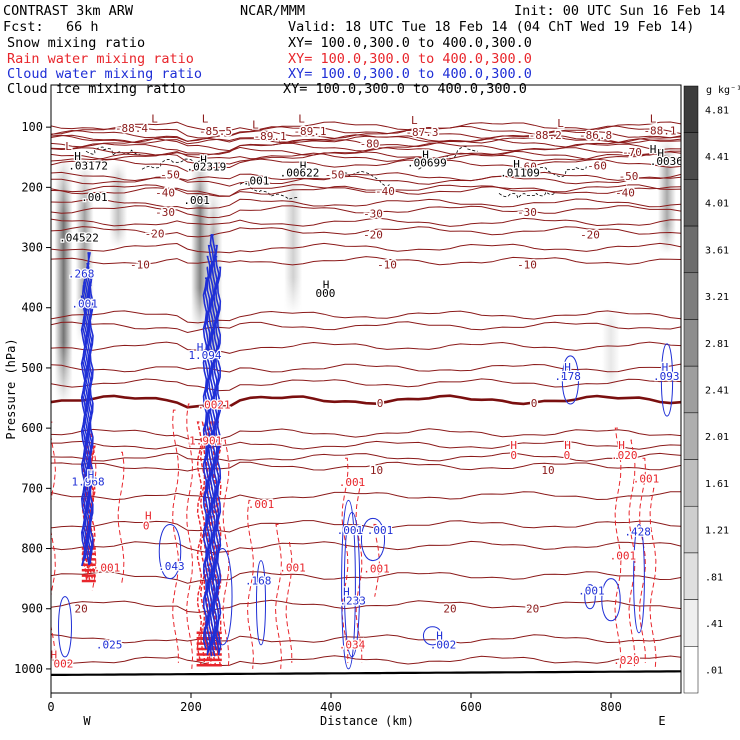  Describe the element at coordinates (427, 162) in the screenshot. I see `extremum-label: .00699` at that location.